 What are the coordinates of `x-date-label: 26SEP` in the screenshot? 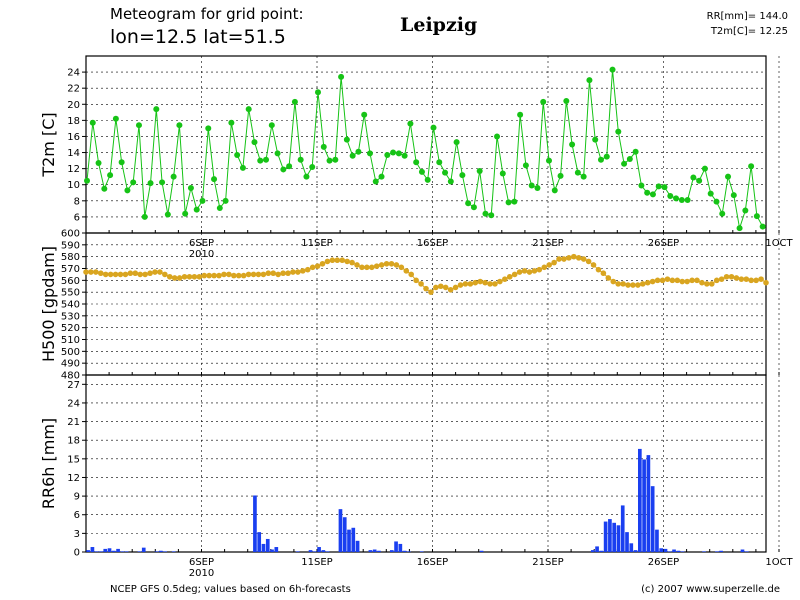 It's located at (663, 243).